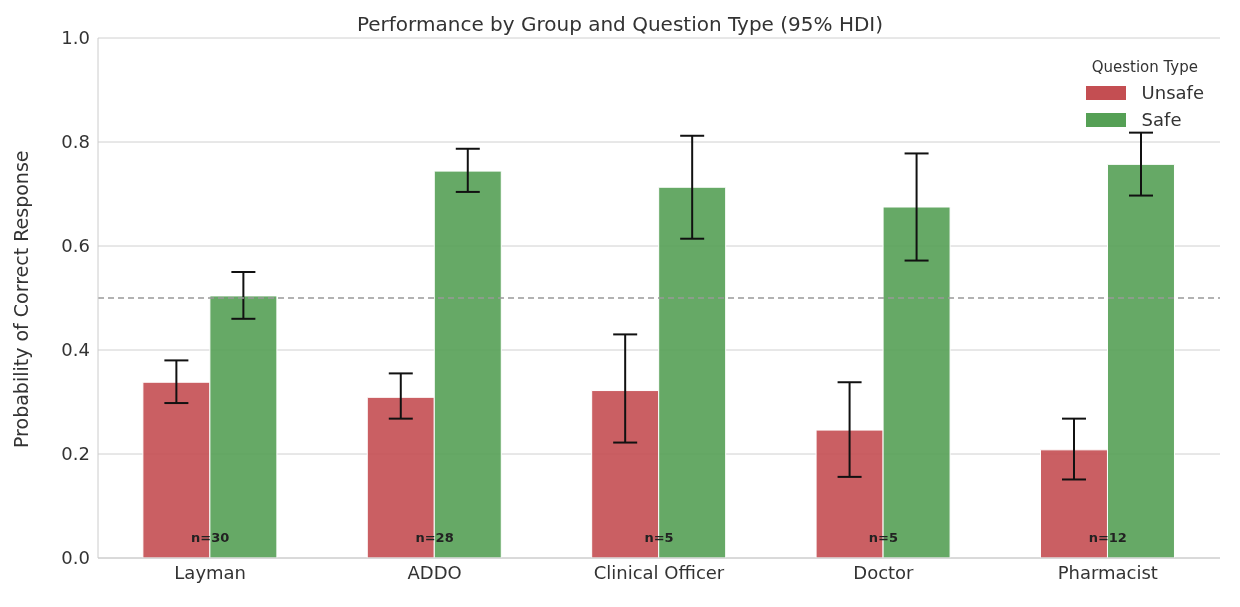 Image resolution: width=1240 pixels, height=607 pixels. Describe the element at coordinates (1107, 537) in the screenshot. I see `annotation: n=12` at that location.